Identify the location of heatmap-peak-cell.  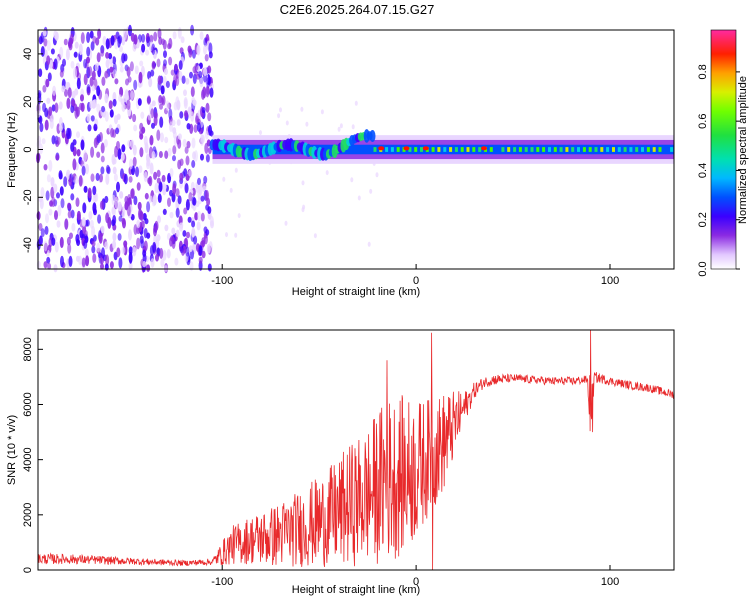
(425, 148).